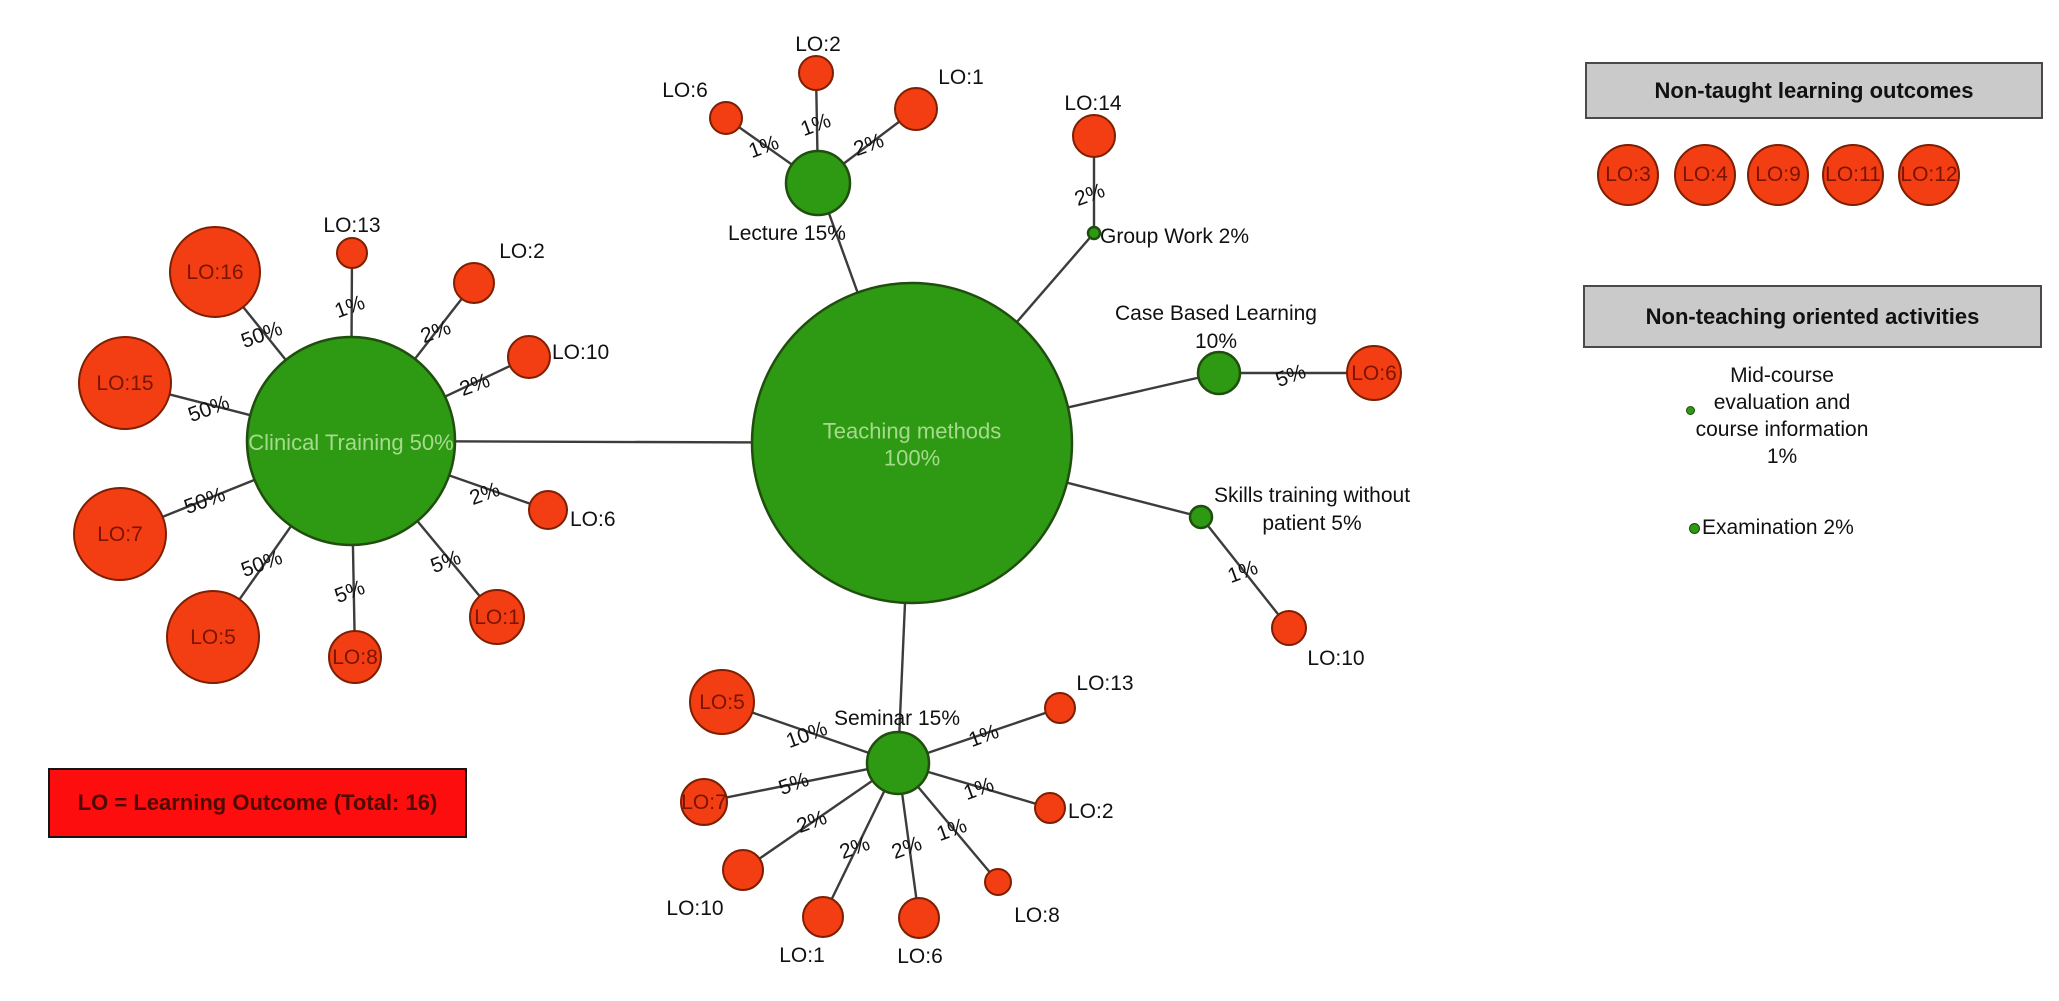 The image size is (2059, 1001). What do you see at coordinates (919, 918) in the screenshot?
I see `outcome-node-sem-lo6` at bounding box center [919, 918].